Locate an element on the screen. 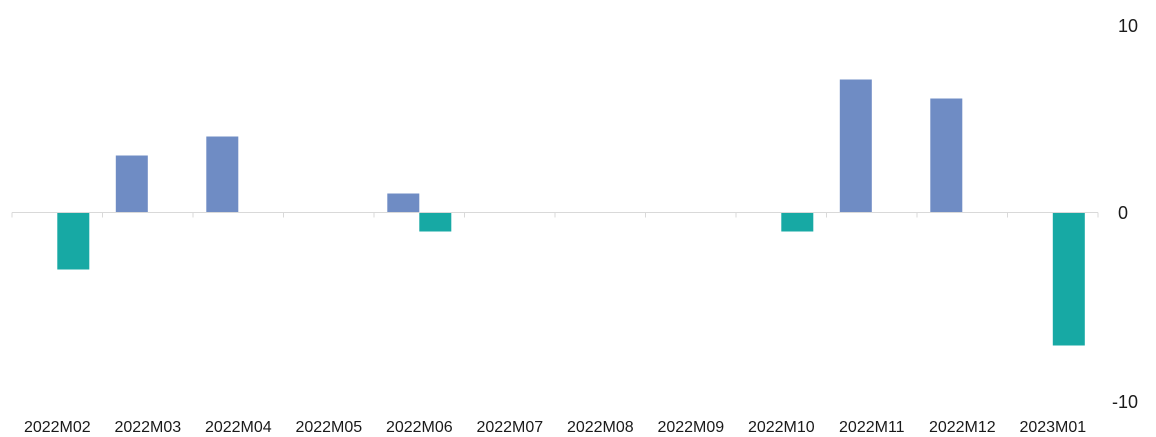  bar-series1-2022M04 is located at coordinates (222, 174).